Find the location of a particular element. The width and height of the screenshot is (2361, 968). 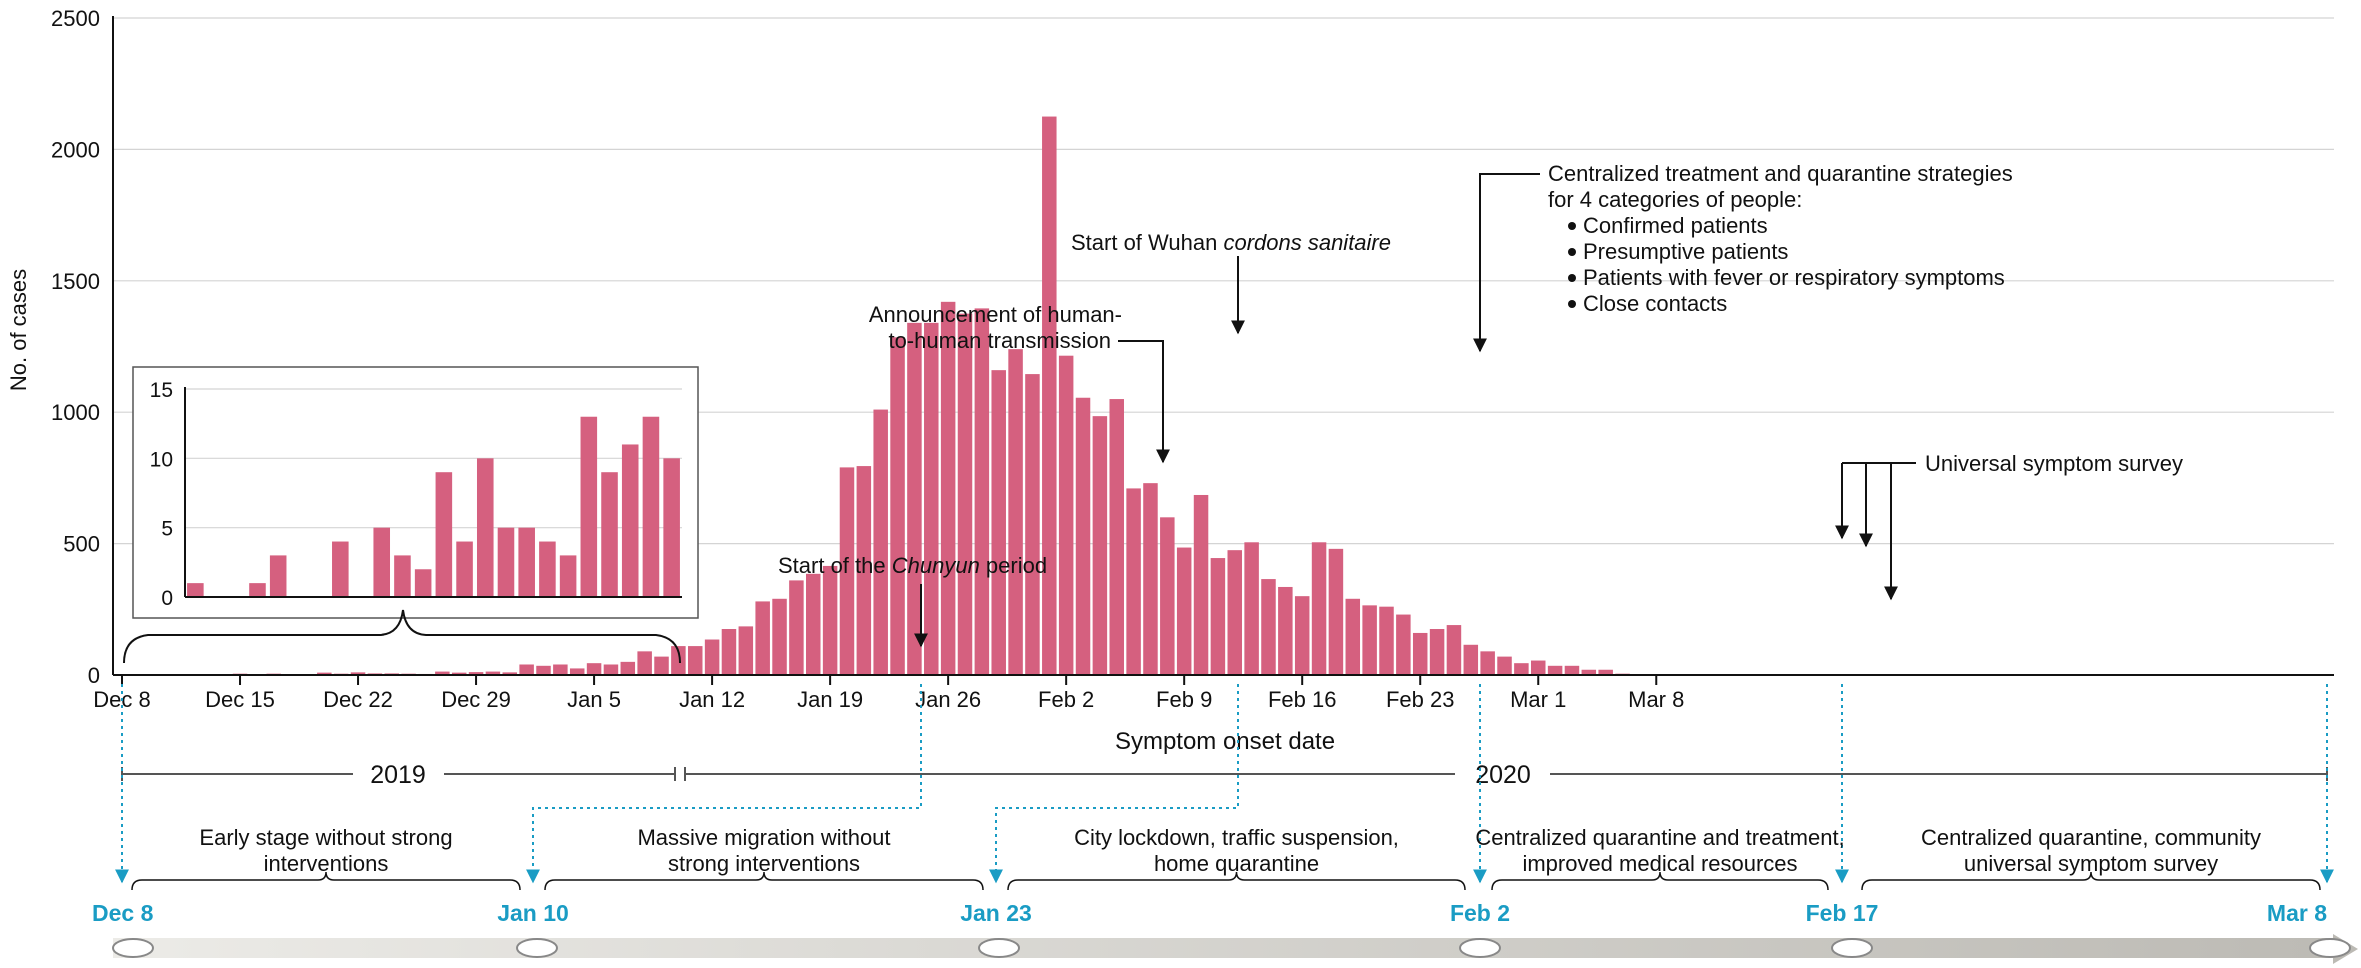

inset-grid-lines is located at coordinates (433, 458).